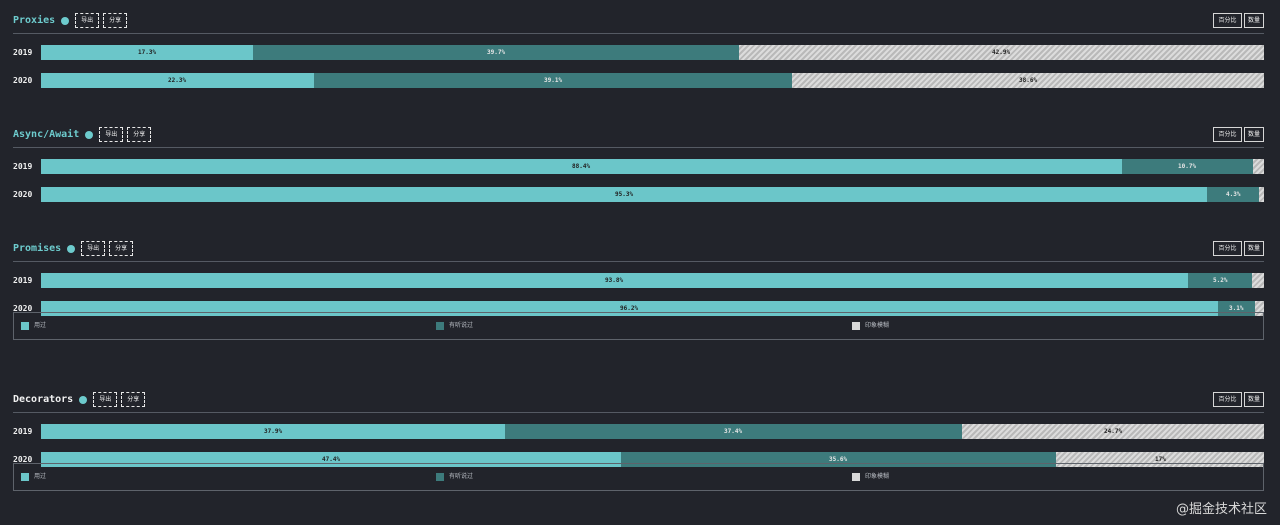  What do you see at coordinates (331, 459) in the screenshot?
I see `data-label: 47.4%` at bounding box center [331, 459].